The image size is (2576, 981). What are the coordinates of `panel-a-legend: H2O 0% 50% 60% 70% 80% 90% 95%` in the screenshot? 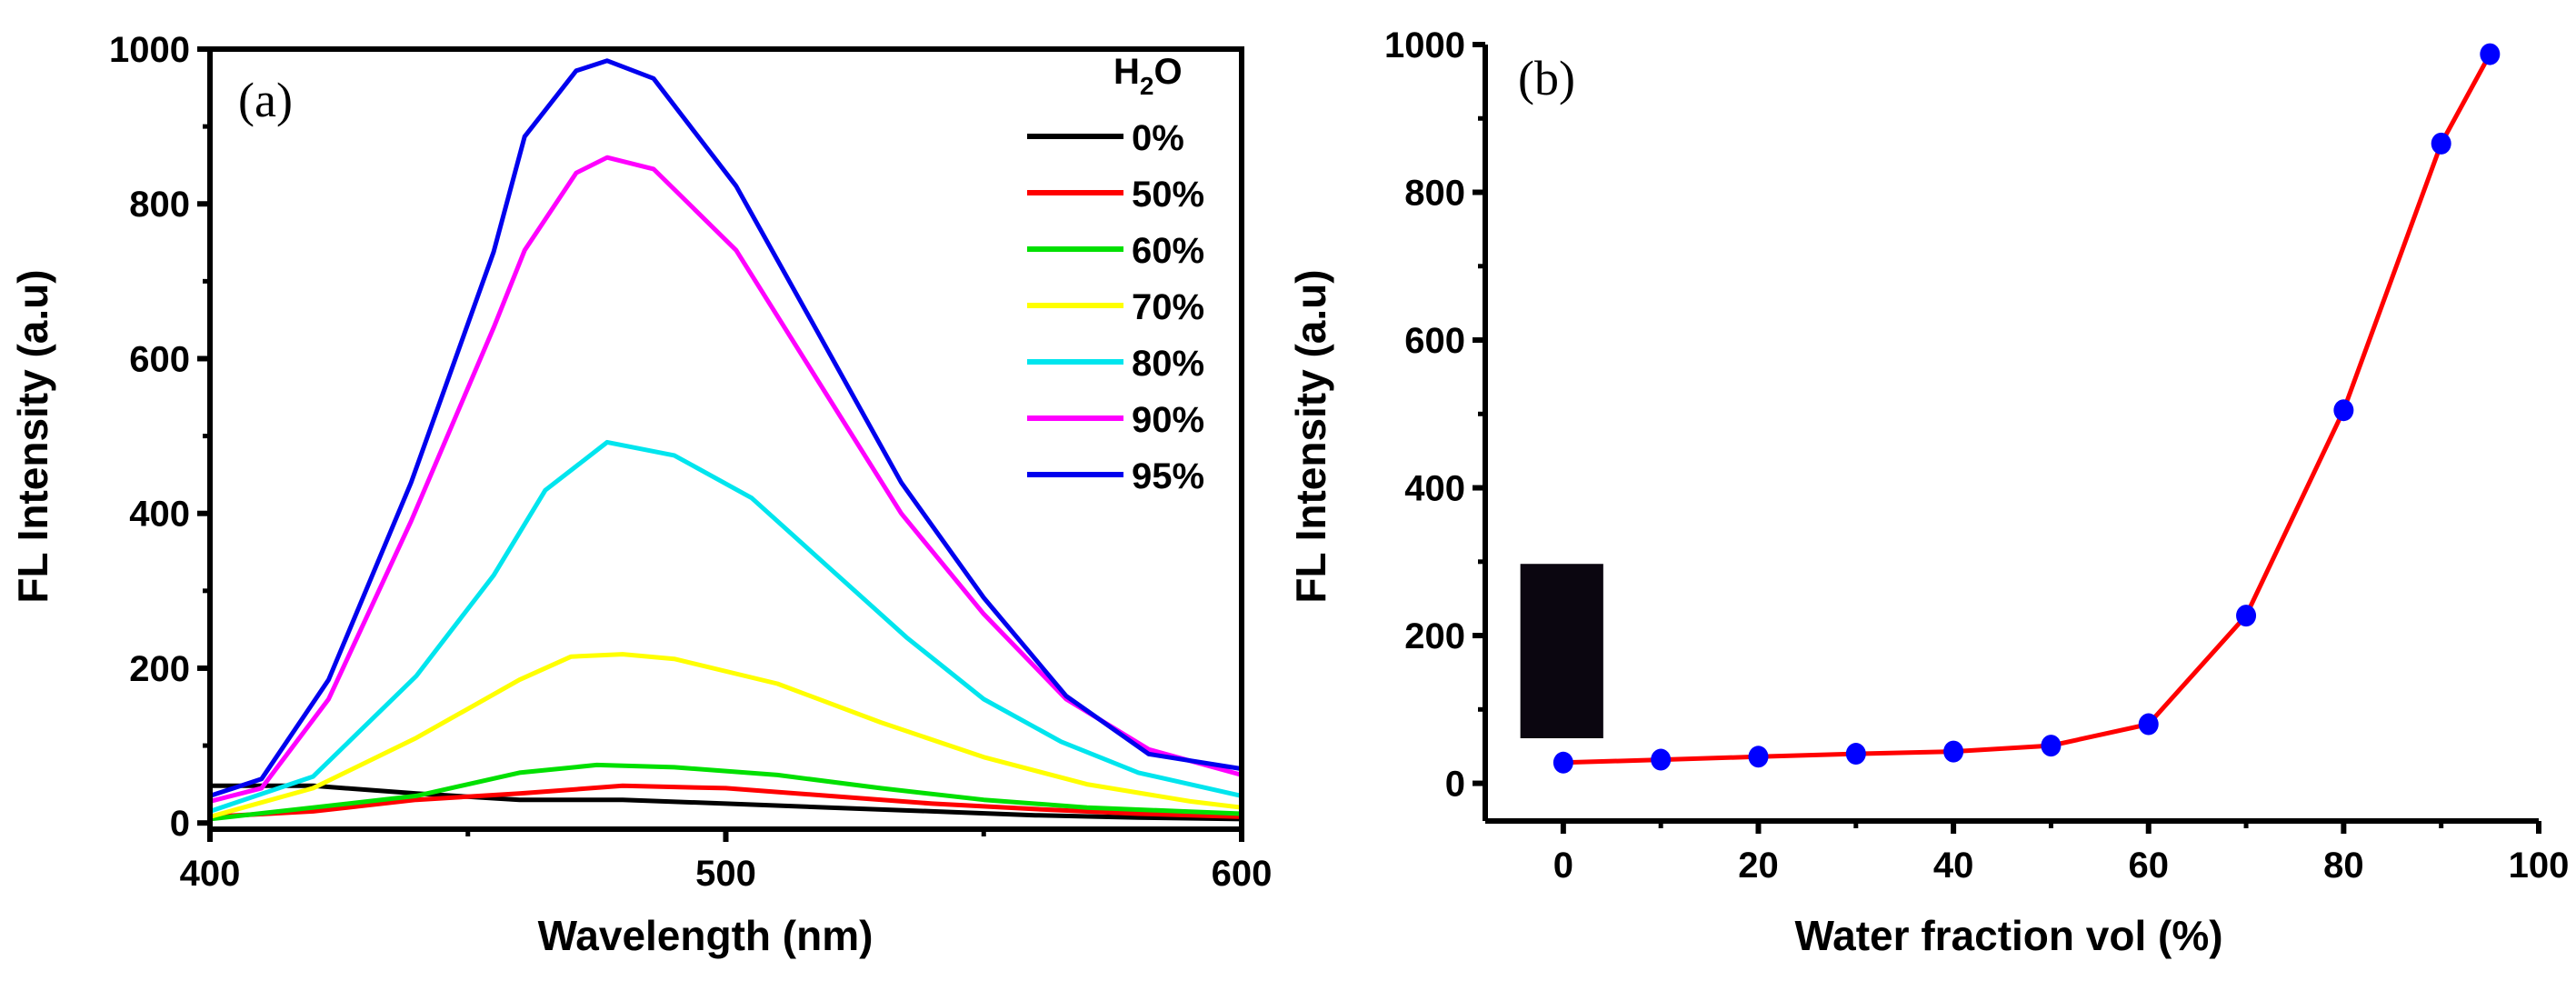 It's located at (1115, 274).